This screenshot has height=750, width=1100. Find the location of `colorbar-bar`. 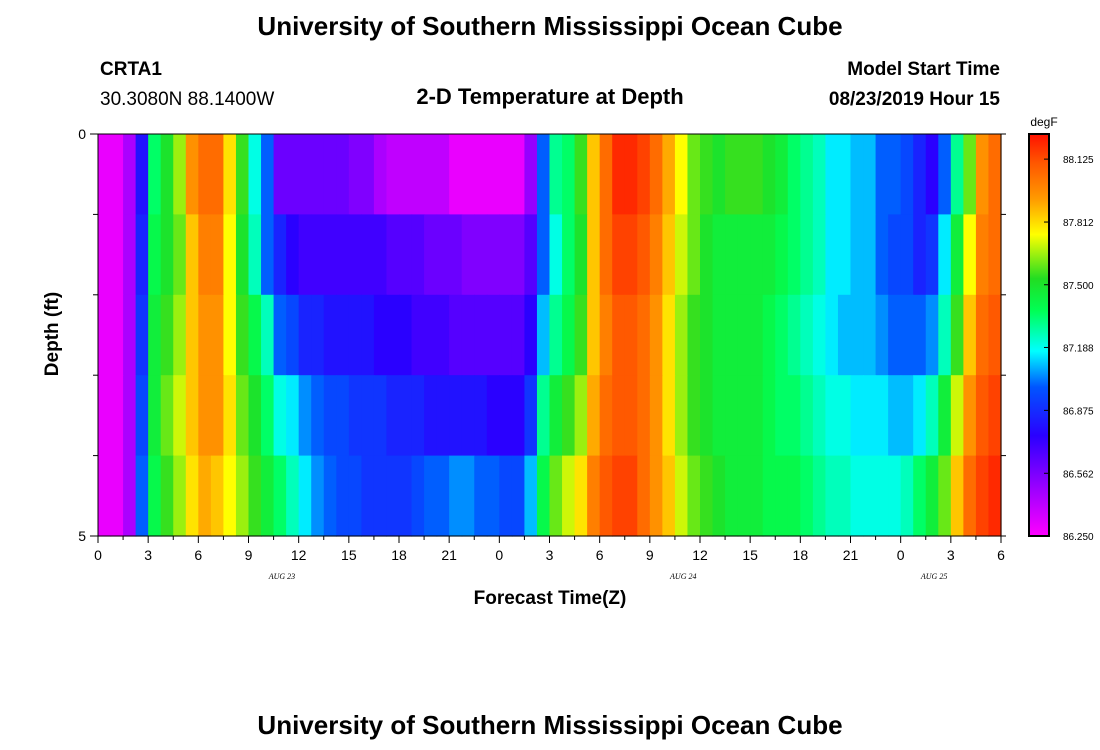

colorbar-bar is located at coordinates (1039, 335).